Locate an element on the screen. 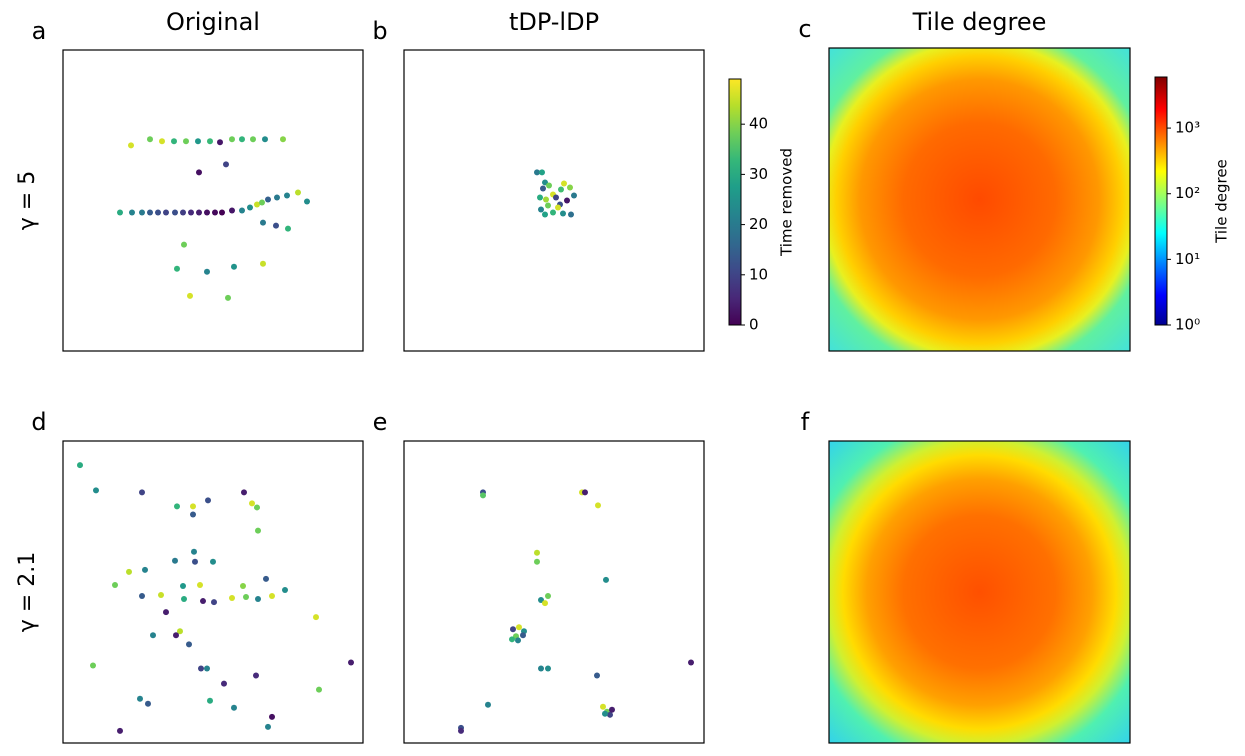 The height and width of the screenshot is (756, 1245). panel-letter: f is located at coordinates (805, 422).